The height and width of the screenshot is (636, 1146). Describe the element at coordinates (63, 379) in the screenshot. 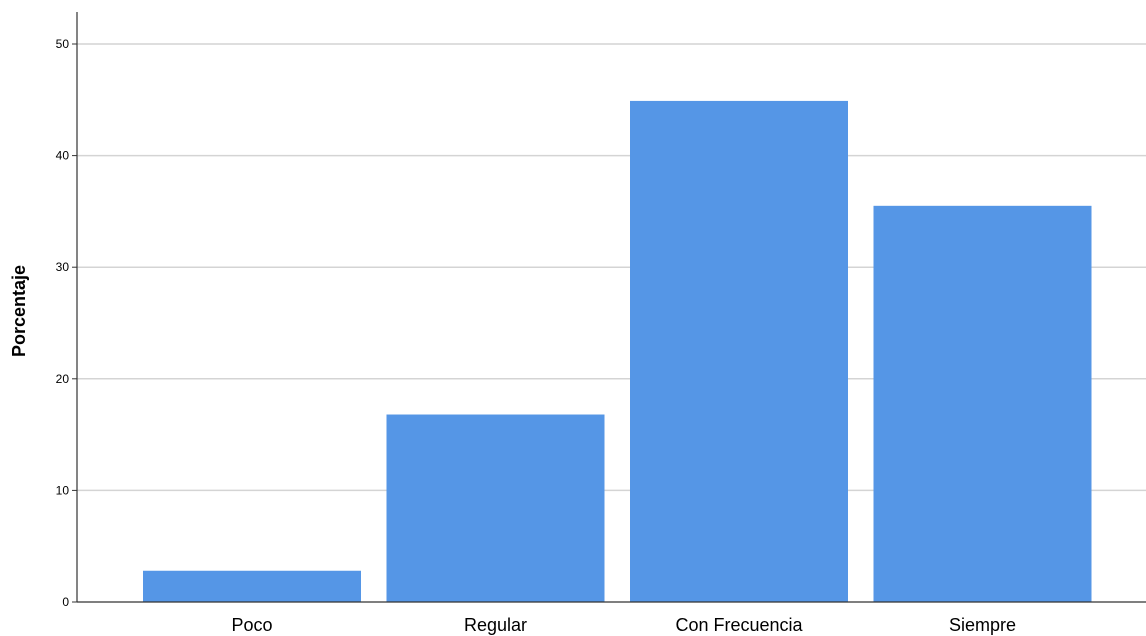

I see `y-tick-label: 20` at that location.